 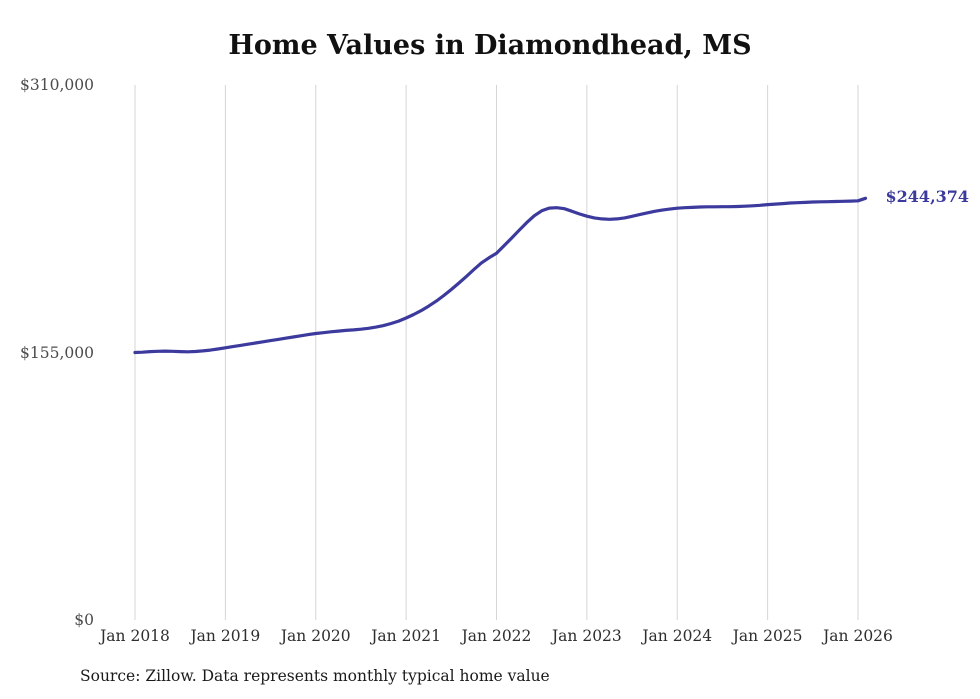 I want to click on x-axis-tick-label: Jan 2022, so click(x=496, y=636).